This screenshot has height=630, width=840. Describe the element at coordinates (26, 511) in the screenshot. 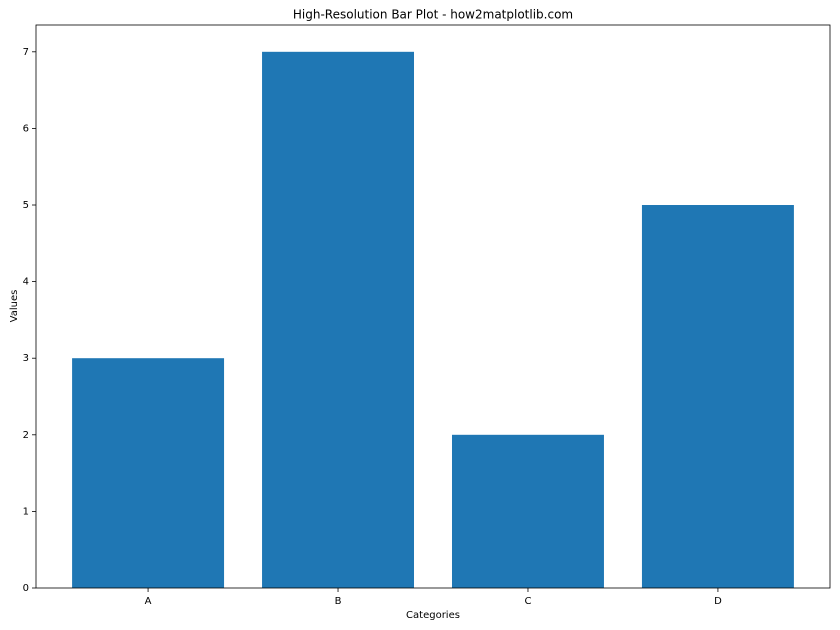

I see `y-tick-label: 1` at that location.